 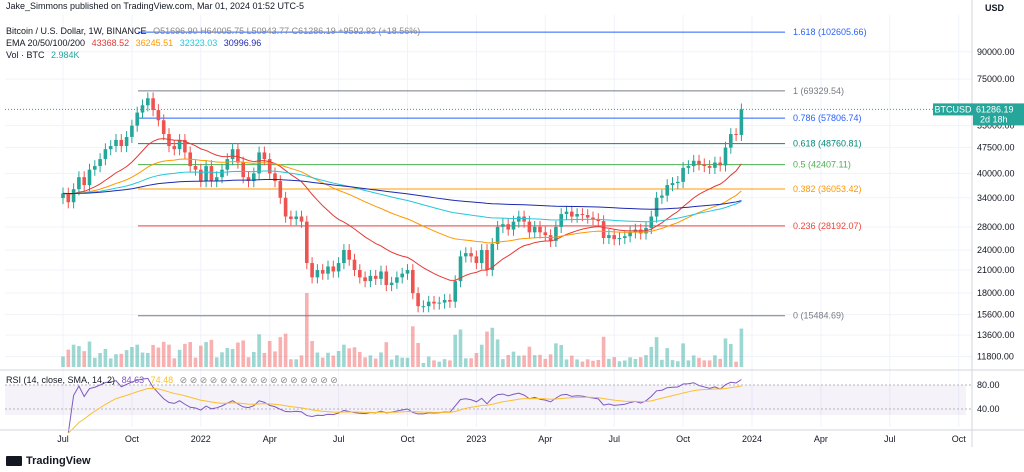 I want to click on rsi-band, so click(x=485, y=400).